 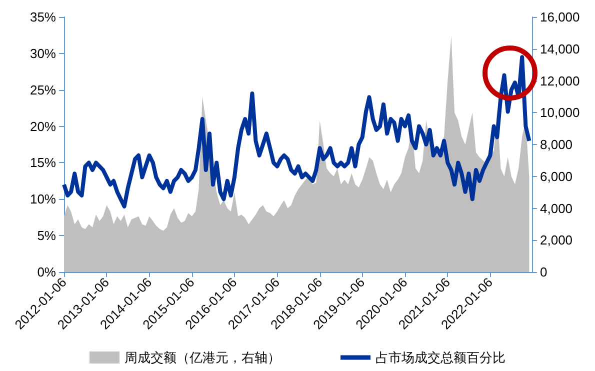 I want to click on y2-tick-label: 10,000, so click(x=560, y=112).